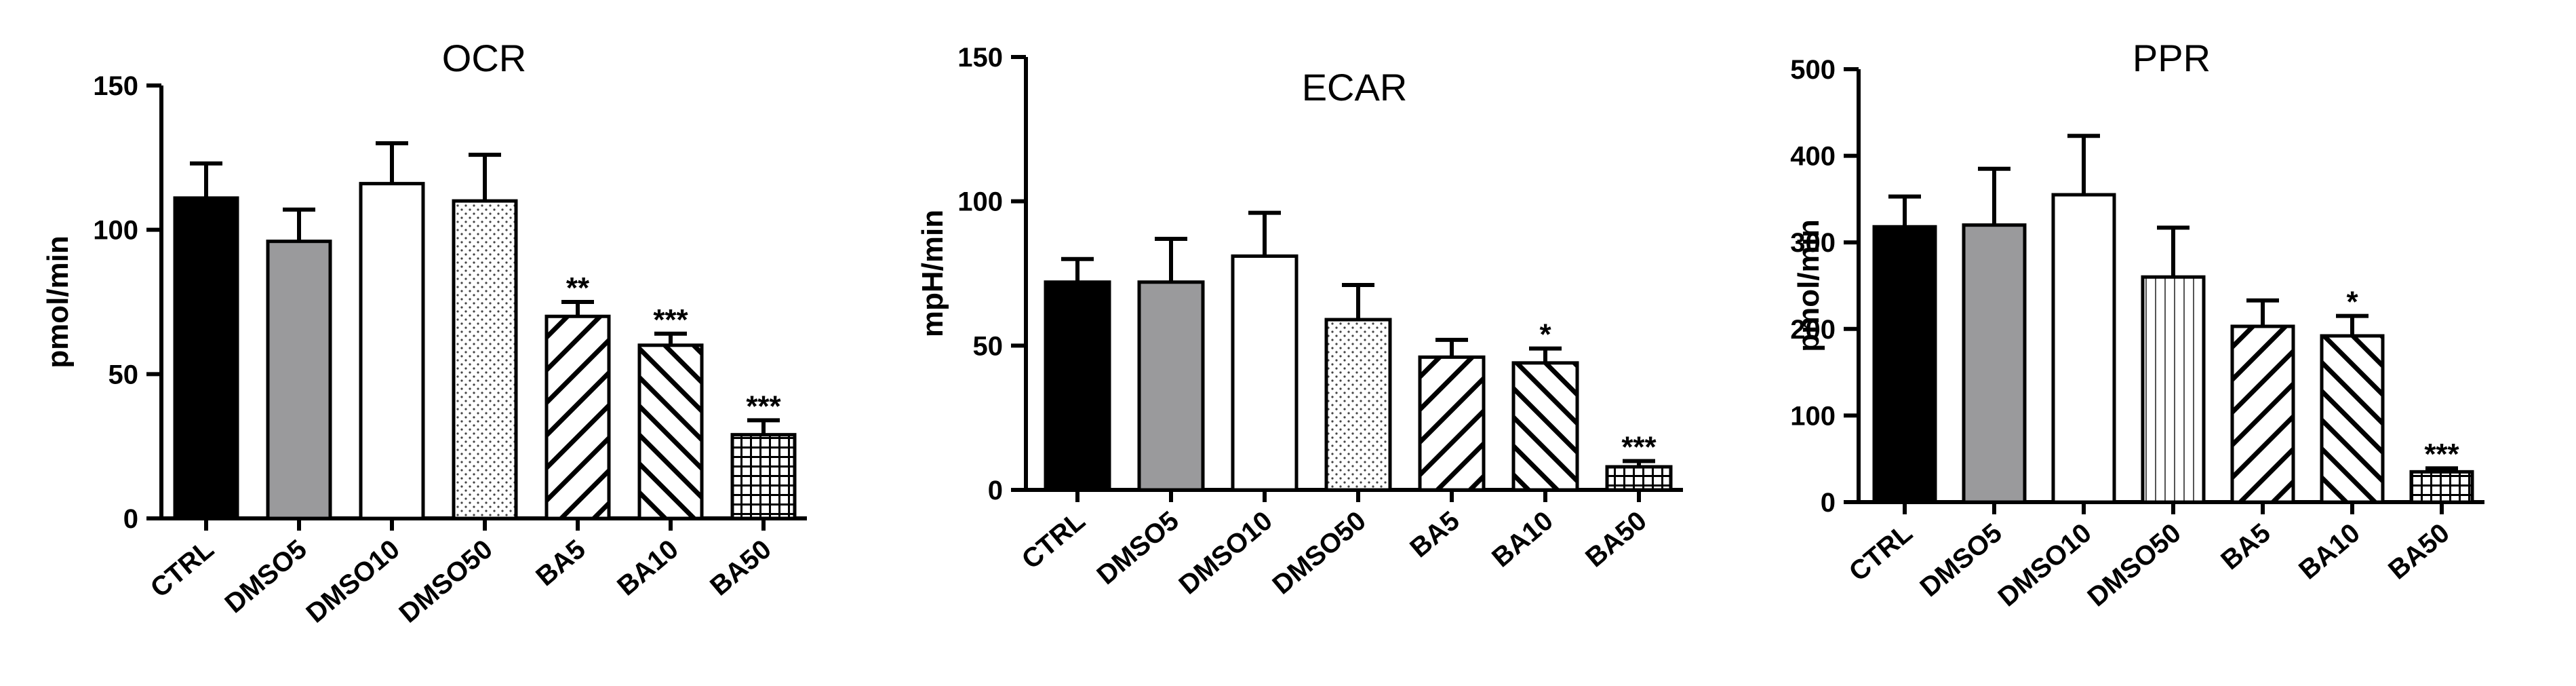 The height and width of the screenshot is (686, 2576). What do you see at coordinates (932, 273) in the screenshot?
I see `y-axis-label: mpH/min` at bounding box center [932, 273].